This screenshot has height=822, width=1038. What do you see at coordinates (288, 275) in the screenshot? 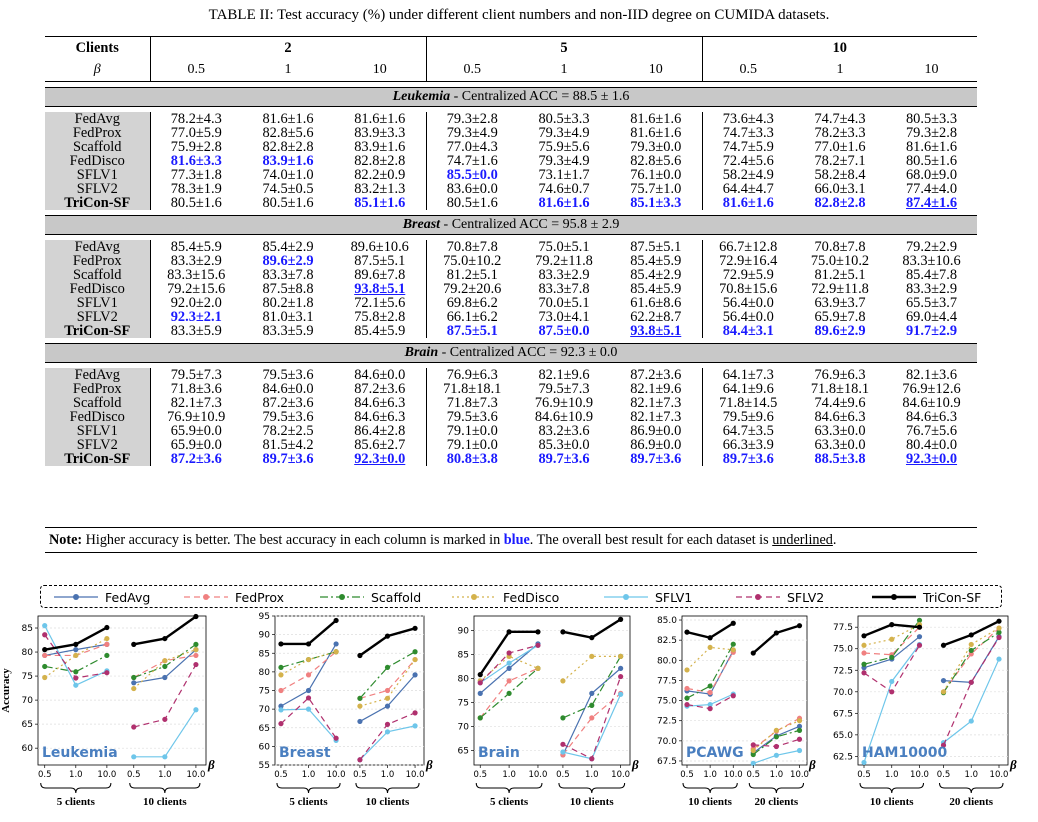
I see `accuracy-cell: 83.3±7.8` at bounding box center [288, 275].